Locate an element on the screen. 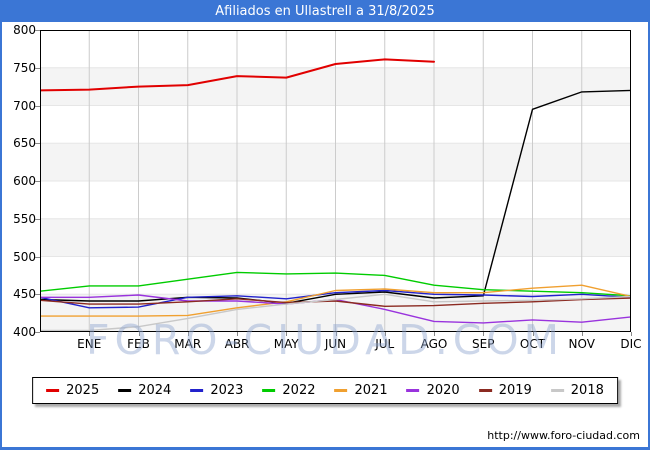  series-line-2019 is located at coordinates (335, 302).